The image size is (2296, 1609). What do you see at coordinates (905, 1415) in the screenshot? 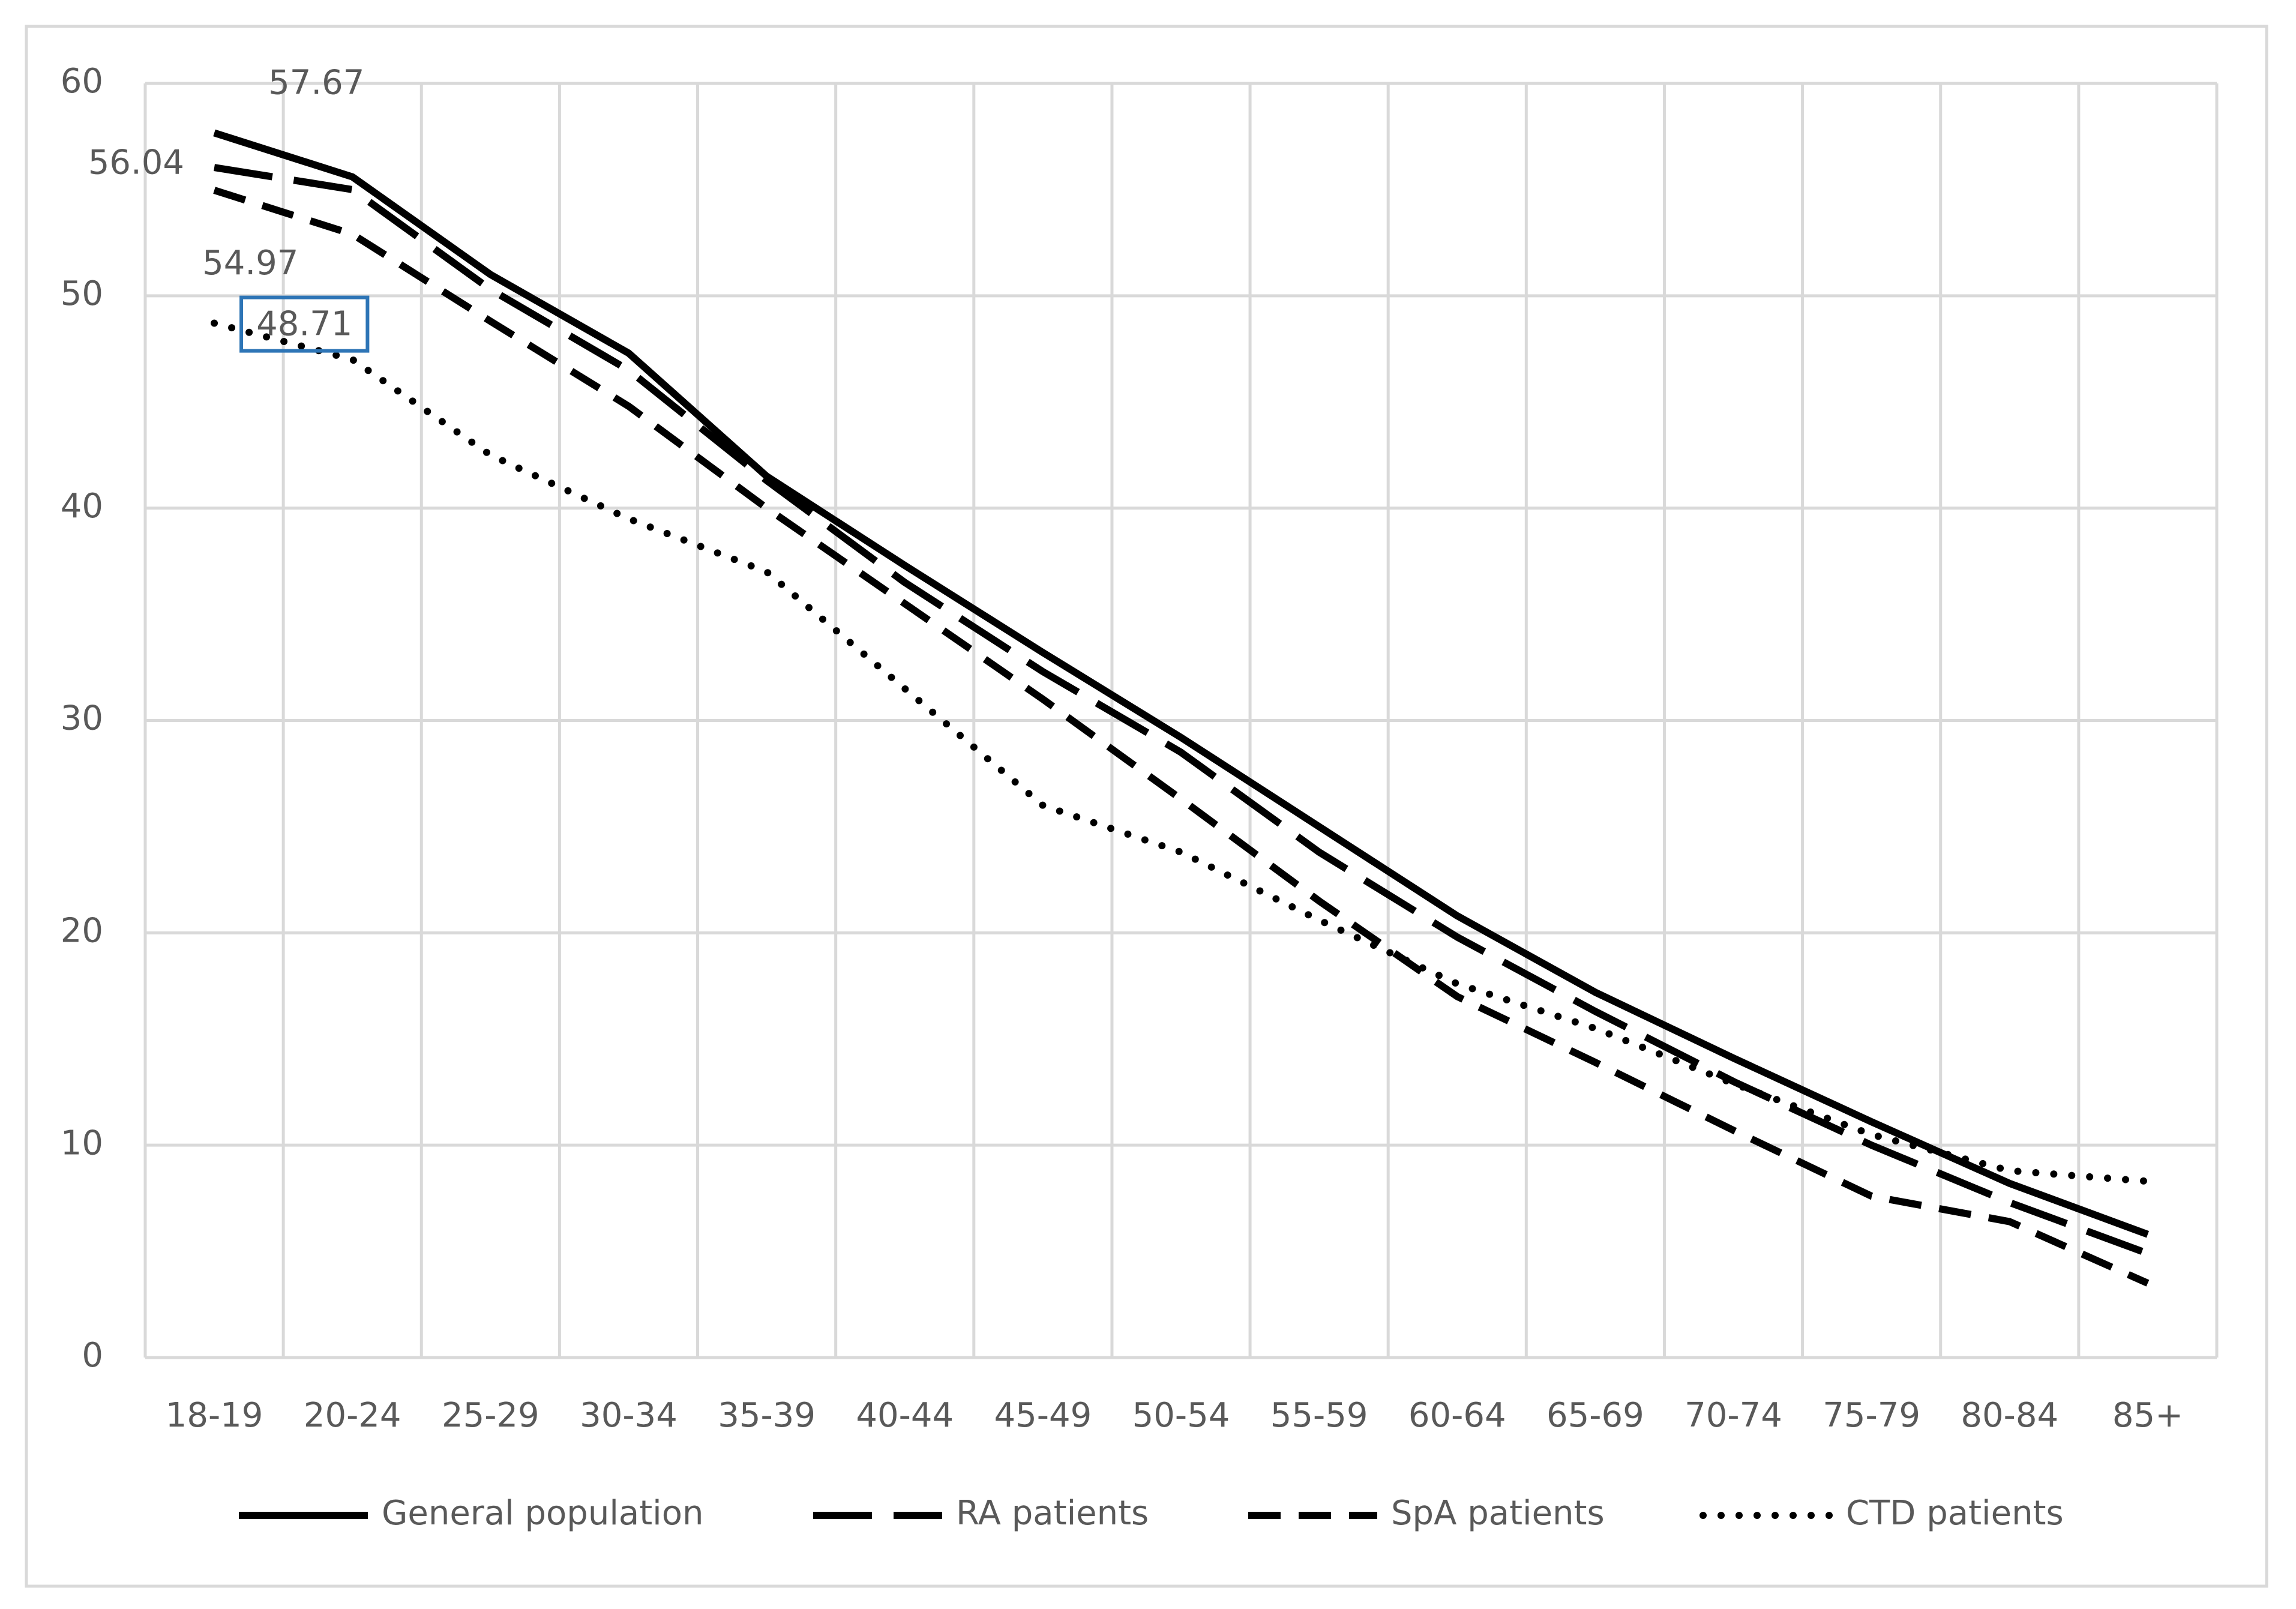
I see `x-tick-label: 40-44` at bounding box center [905, 1415].